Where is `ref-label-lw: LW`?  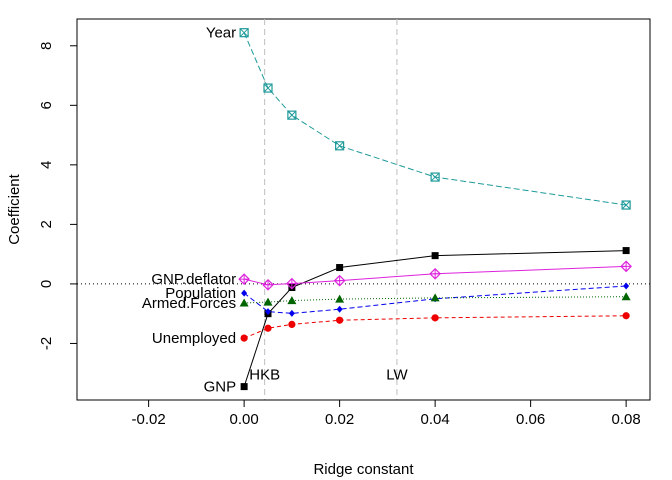
ref-label-lw: LW is located at coordinates (397, 375).